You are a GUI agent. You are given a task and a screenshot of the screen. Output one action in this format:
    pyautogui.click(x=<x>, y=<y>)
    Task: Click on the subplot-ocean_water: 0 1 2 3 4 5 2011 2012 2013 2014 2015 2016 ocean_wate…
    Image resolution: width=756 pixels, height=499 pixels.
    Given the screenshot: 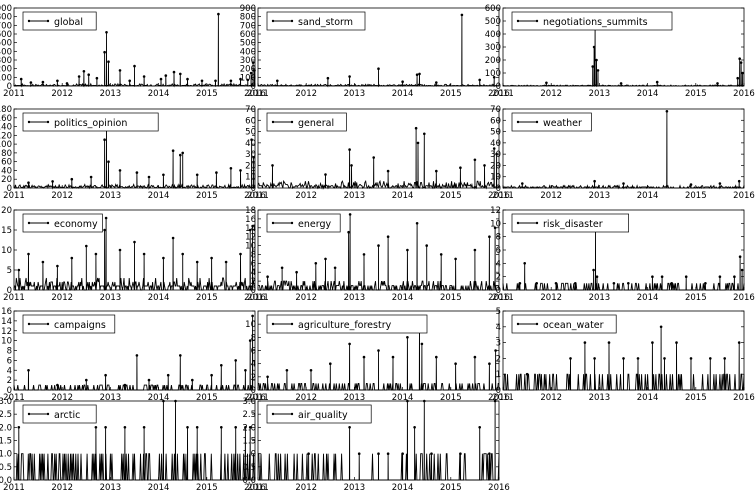 What is the action you would take?
    pyautogui.click(x=623, y=355)
    